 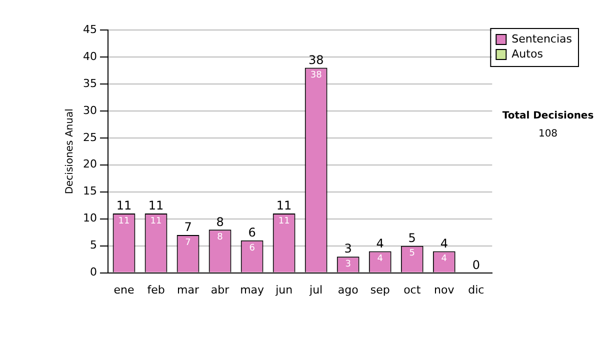 I want to click on y-tick-label: 15, so click(x=89, y=191).